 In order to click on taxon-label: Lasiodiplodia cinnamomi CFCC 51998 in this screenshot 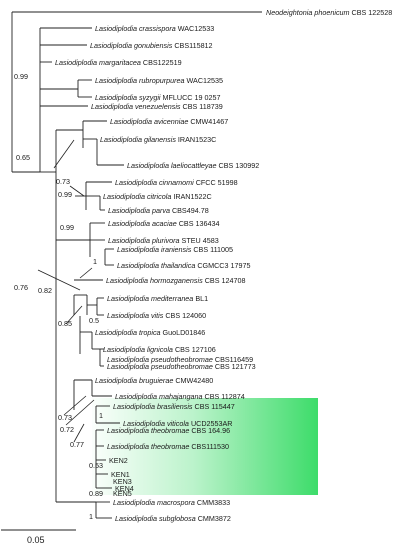, I will do `click(176, 182)`.